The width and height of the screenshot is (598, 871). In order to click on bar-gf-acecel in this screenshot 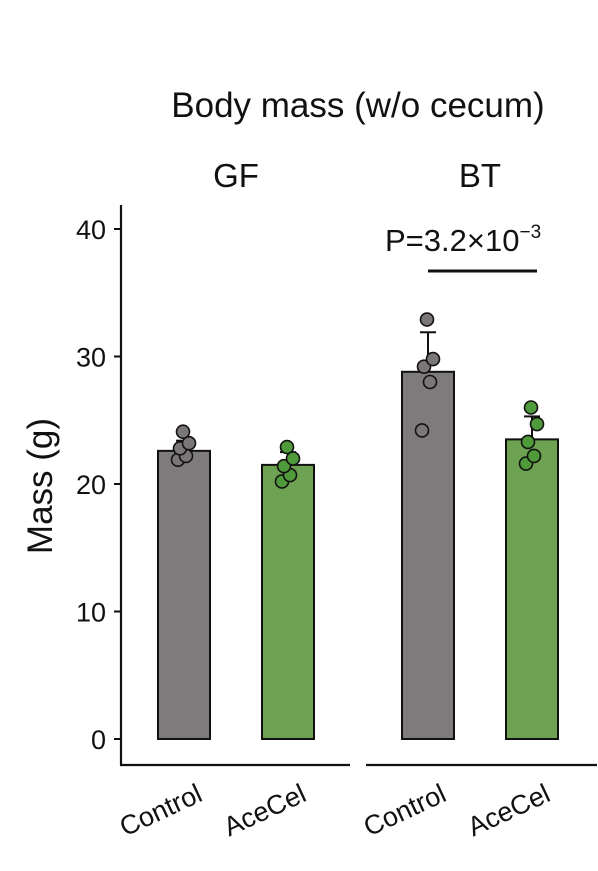, I will do `click(288, 601)`.